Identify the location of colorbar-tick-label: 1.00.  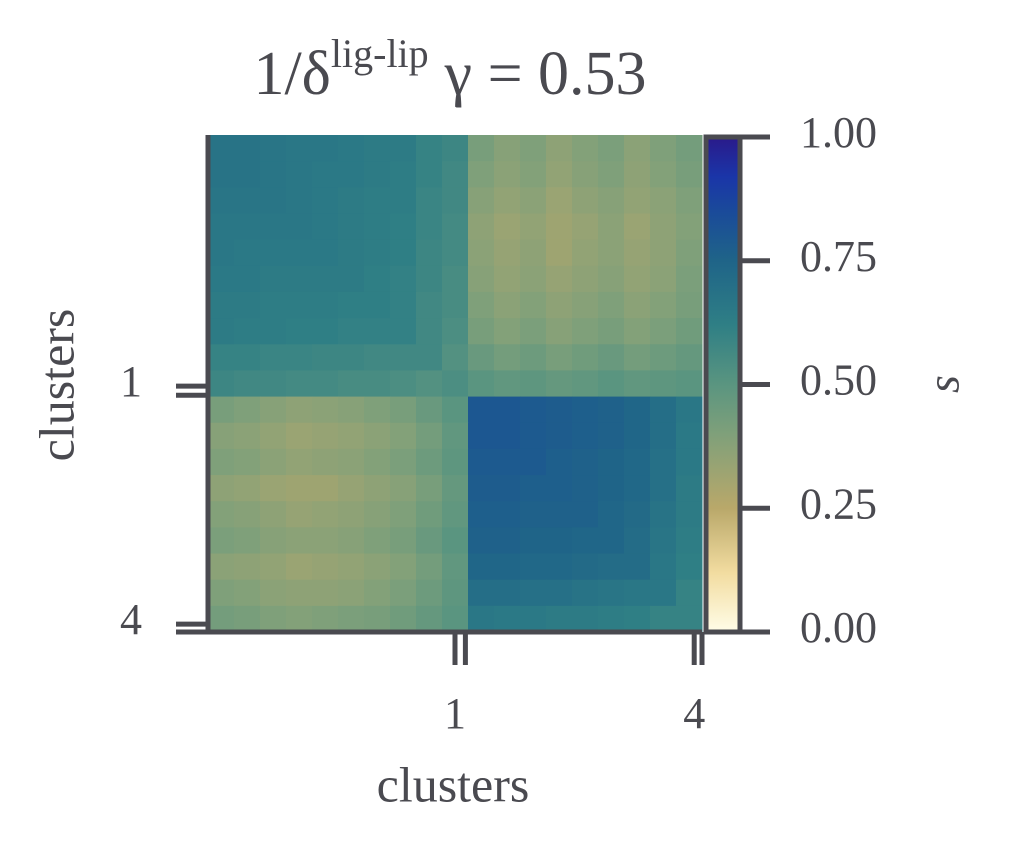
(838, 132).